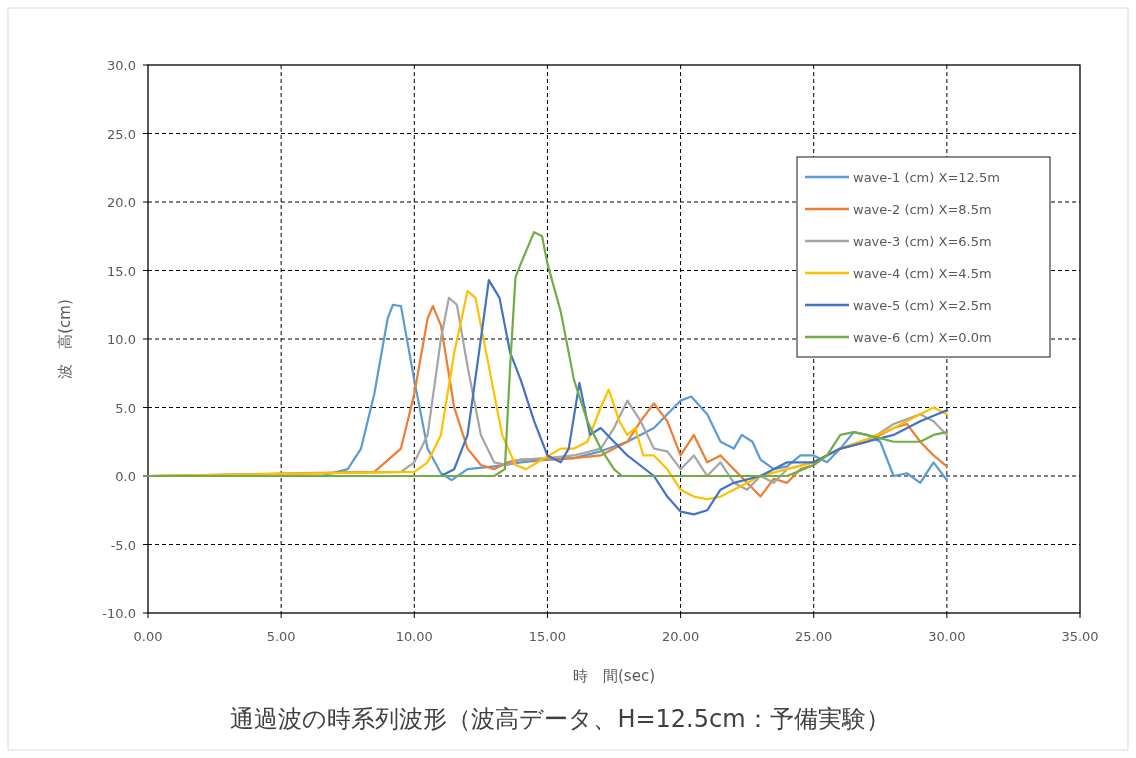 This screenshot has height=758, width=1136. Describe the element at coordinates (119, 613) in the screenshot. I see `y-tick-label: -10.0` at that location.